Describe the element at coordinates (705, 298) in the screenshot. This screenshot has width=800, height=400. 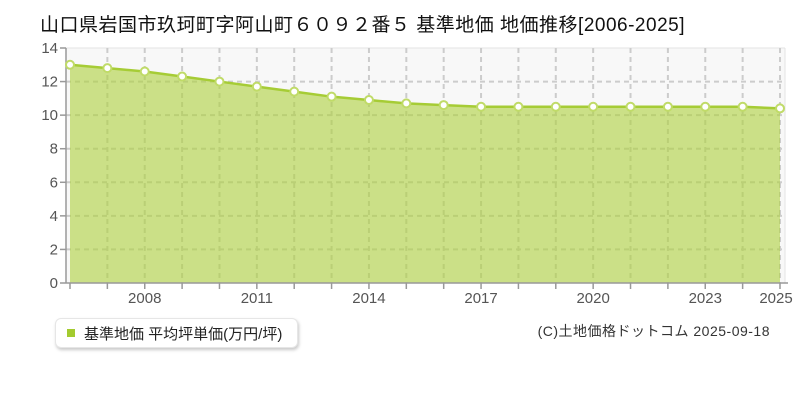
I see `x-tick-label: 2023` at that location.